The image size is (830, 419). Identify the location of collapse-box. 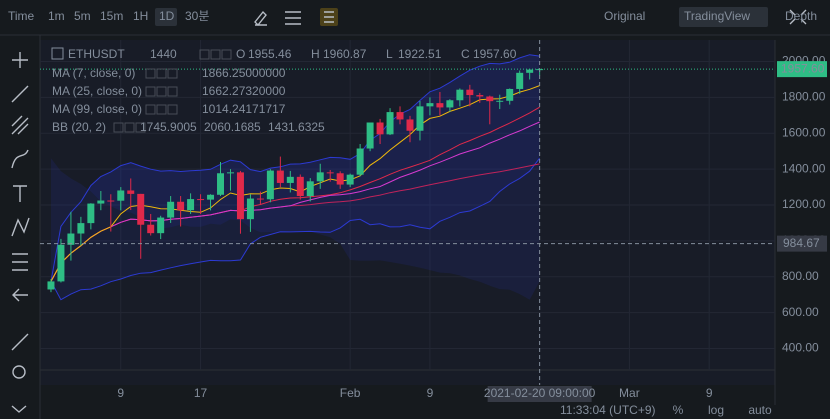
(57, 53).